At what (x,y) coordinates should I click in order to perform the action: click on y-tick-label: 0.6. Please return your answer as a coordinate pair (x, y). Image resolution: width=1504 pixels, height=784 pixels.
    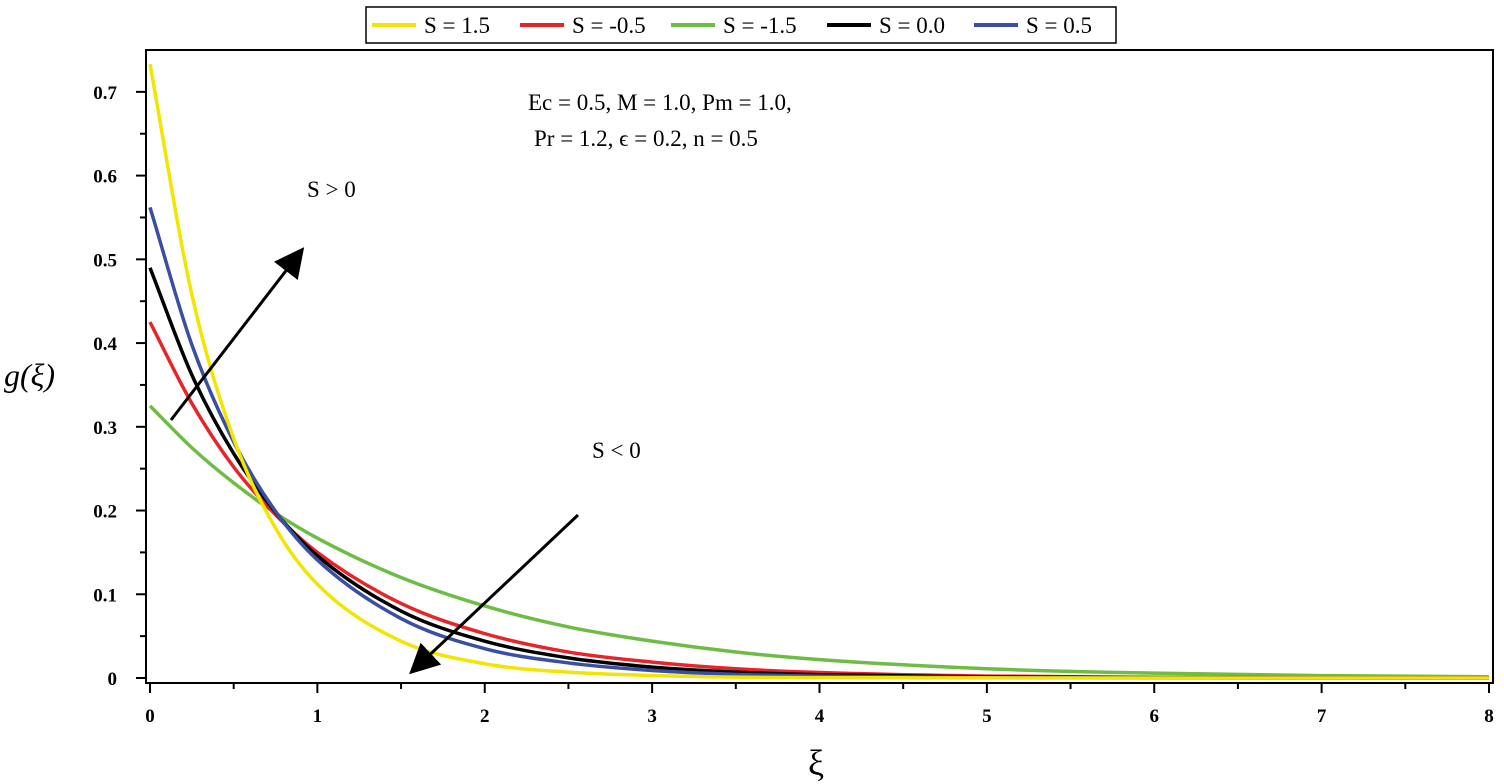
    Looking at the image, I should click on (105, 177).